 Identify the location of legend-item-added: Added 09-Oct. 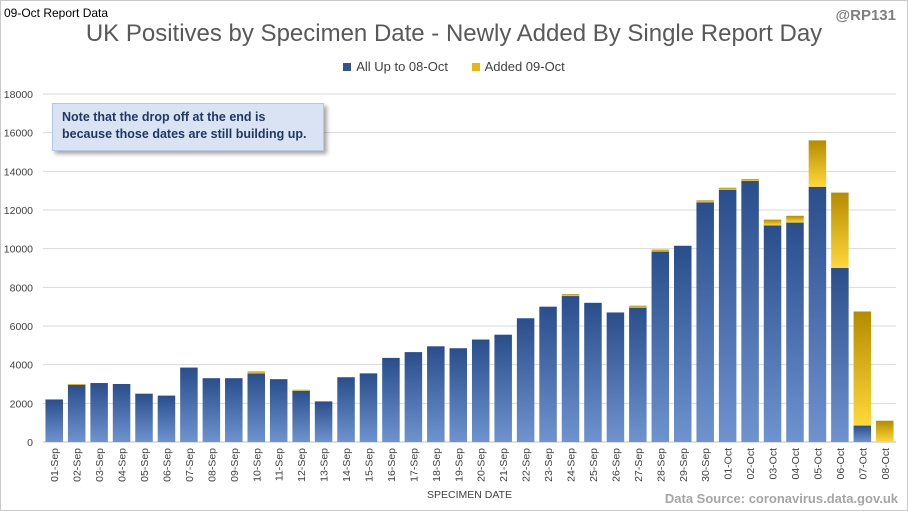
(518, 66).